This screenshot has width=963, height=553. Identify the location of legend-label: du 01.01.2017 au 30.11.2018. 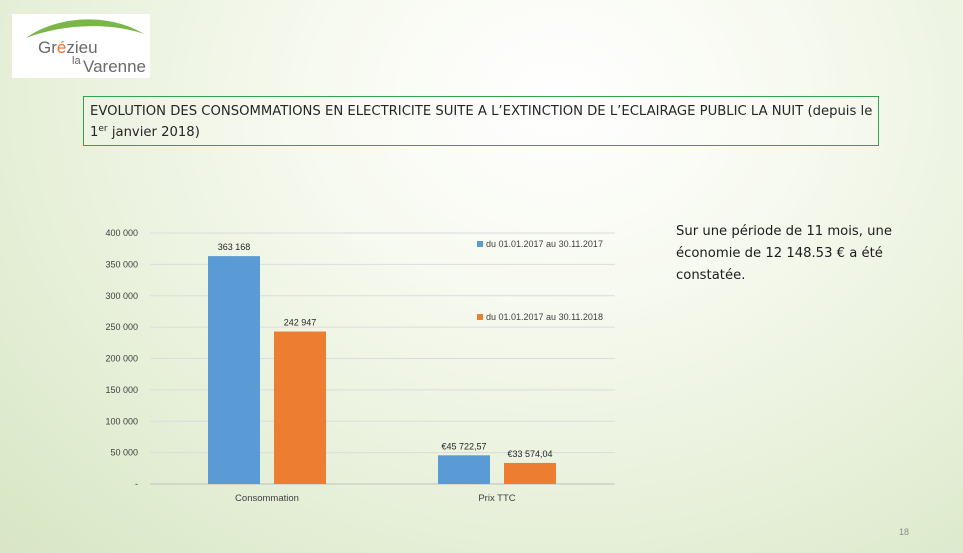
(544, 317).